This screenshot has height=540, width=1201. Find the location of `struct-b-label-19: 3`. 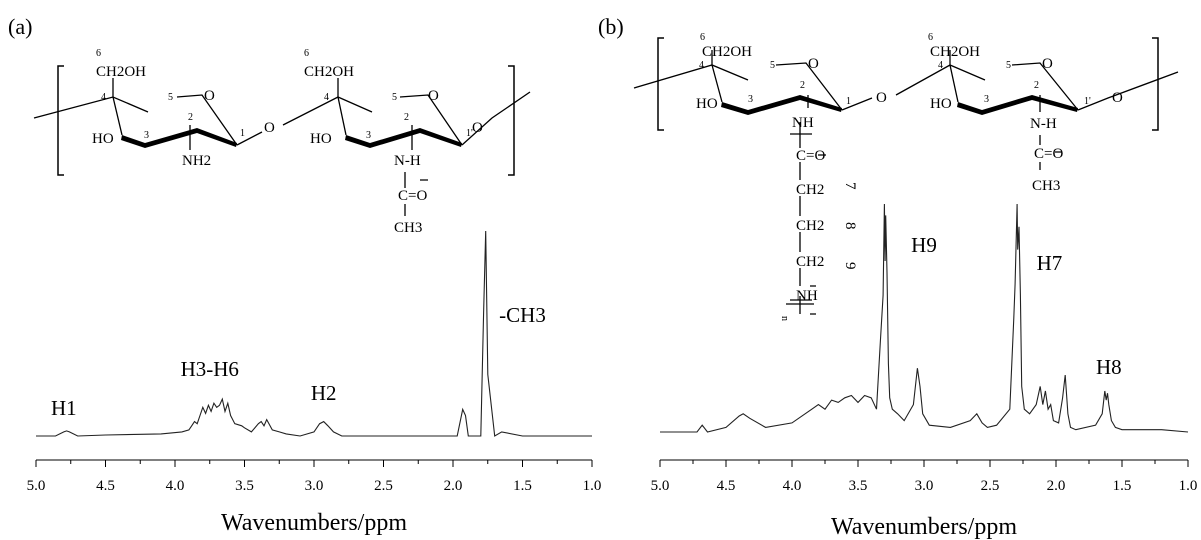

struct-b-label-19: 3 is located at coordinates (986, 99).